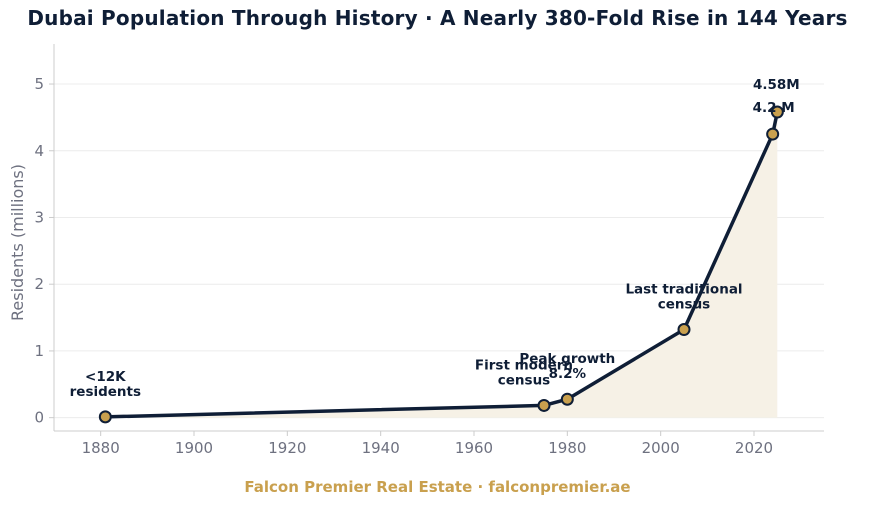  What do you see at coordinates (683, 297) in the screenshot?
I see `annotation-label: Last traditional census` at bounding box center [683, 297].